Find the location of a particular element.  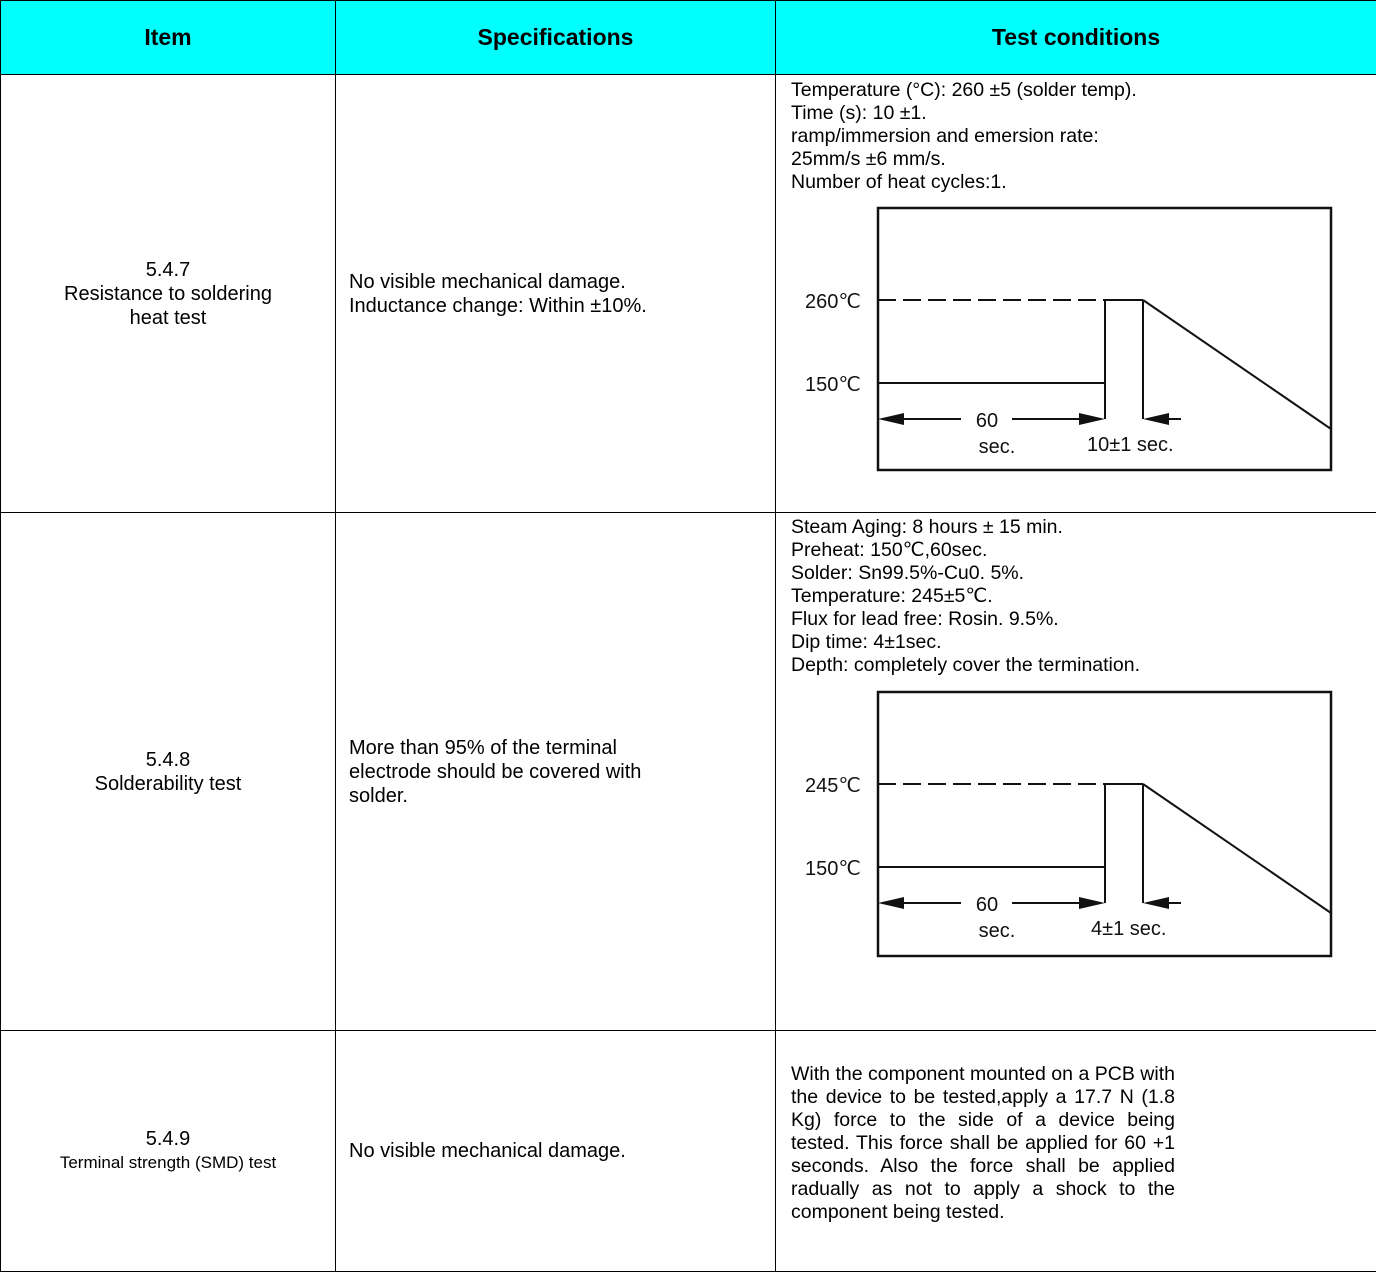

peak-temp-label: 260℃ is located at coordinates (833, 302).